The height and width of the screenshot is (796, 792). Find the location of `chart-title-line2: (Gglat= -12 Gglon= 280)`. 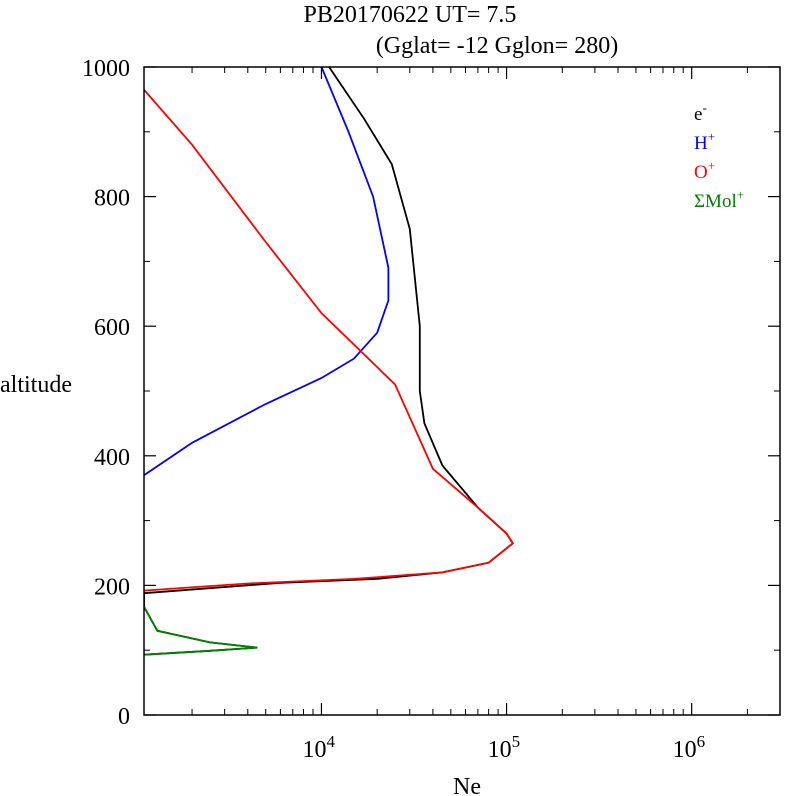

chart-title-line2: (Gglat= -12 Gglon= 280) is located at coordinates (497, 46).